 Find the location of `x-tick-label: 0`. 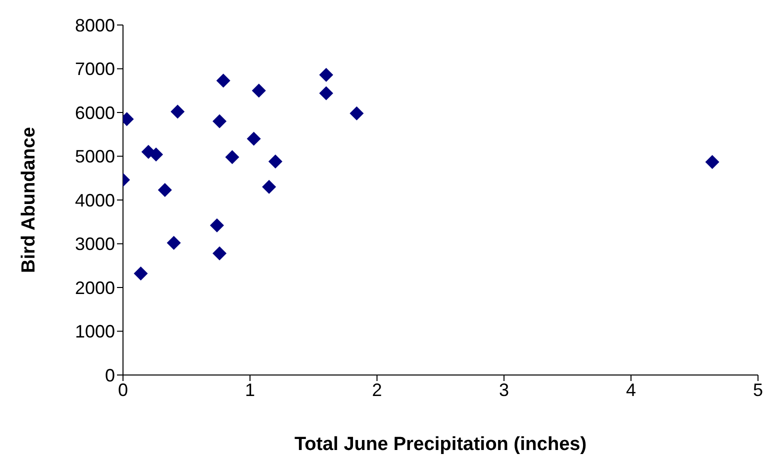

x-tick-label: 0 is located at coordinates (123, 390).